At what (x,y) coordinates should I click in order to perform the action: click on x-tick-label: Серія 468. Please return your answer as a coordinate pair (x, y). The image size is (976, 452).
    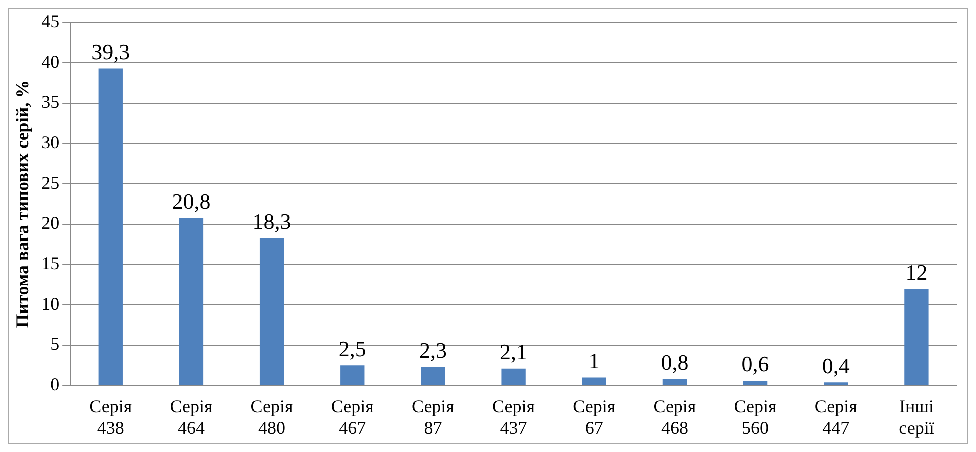
    Looking at the image, I should click on (675, 417).